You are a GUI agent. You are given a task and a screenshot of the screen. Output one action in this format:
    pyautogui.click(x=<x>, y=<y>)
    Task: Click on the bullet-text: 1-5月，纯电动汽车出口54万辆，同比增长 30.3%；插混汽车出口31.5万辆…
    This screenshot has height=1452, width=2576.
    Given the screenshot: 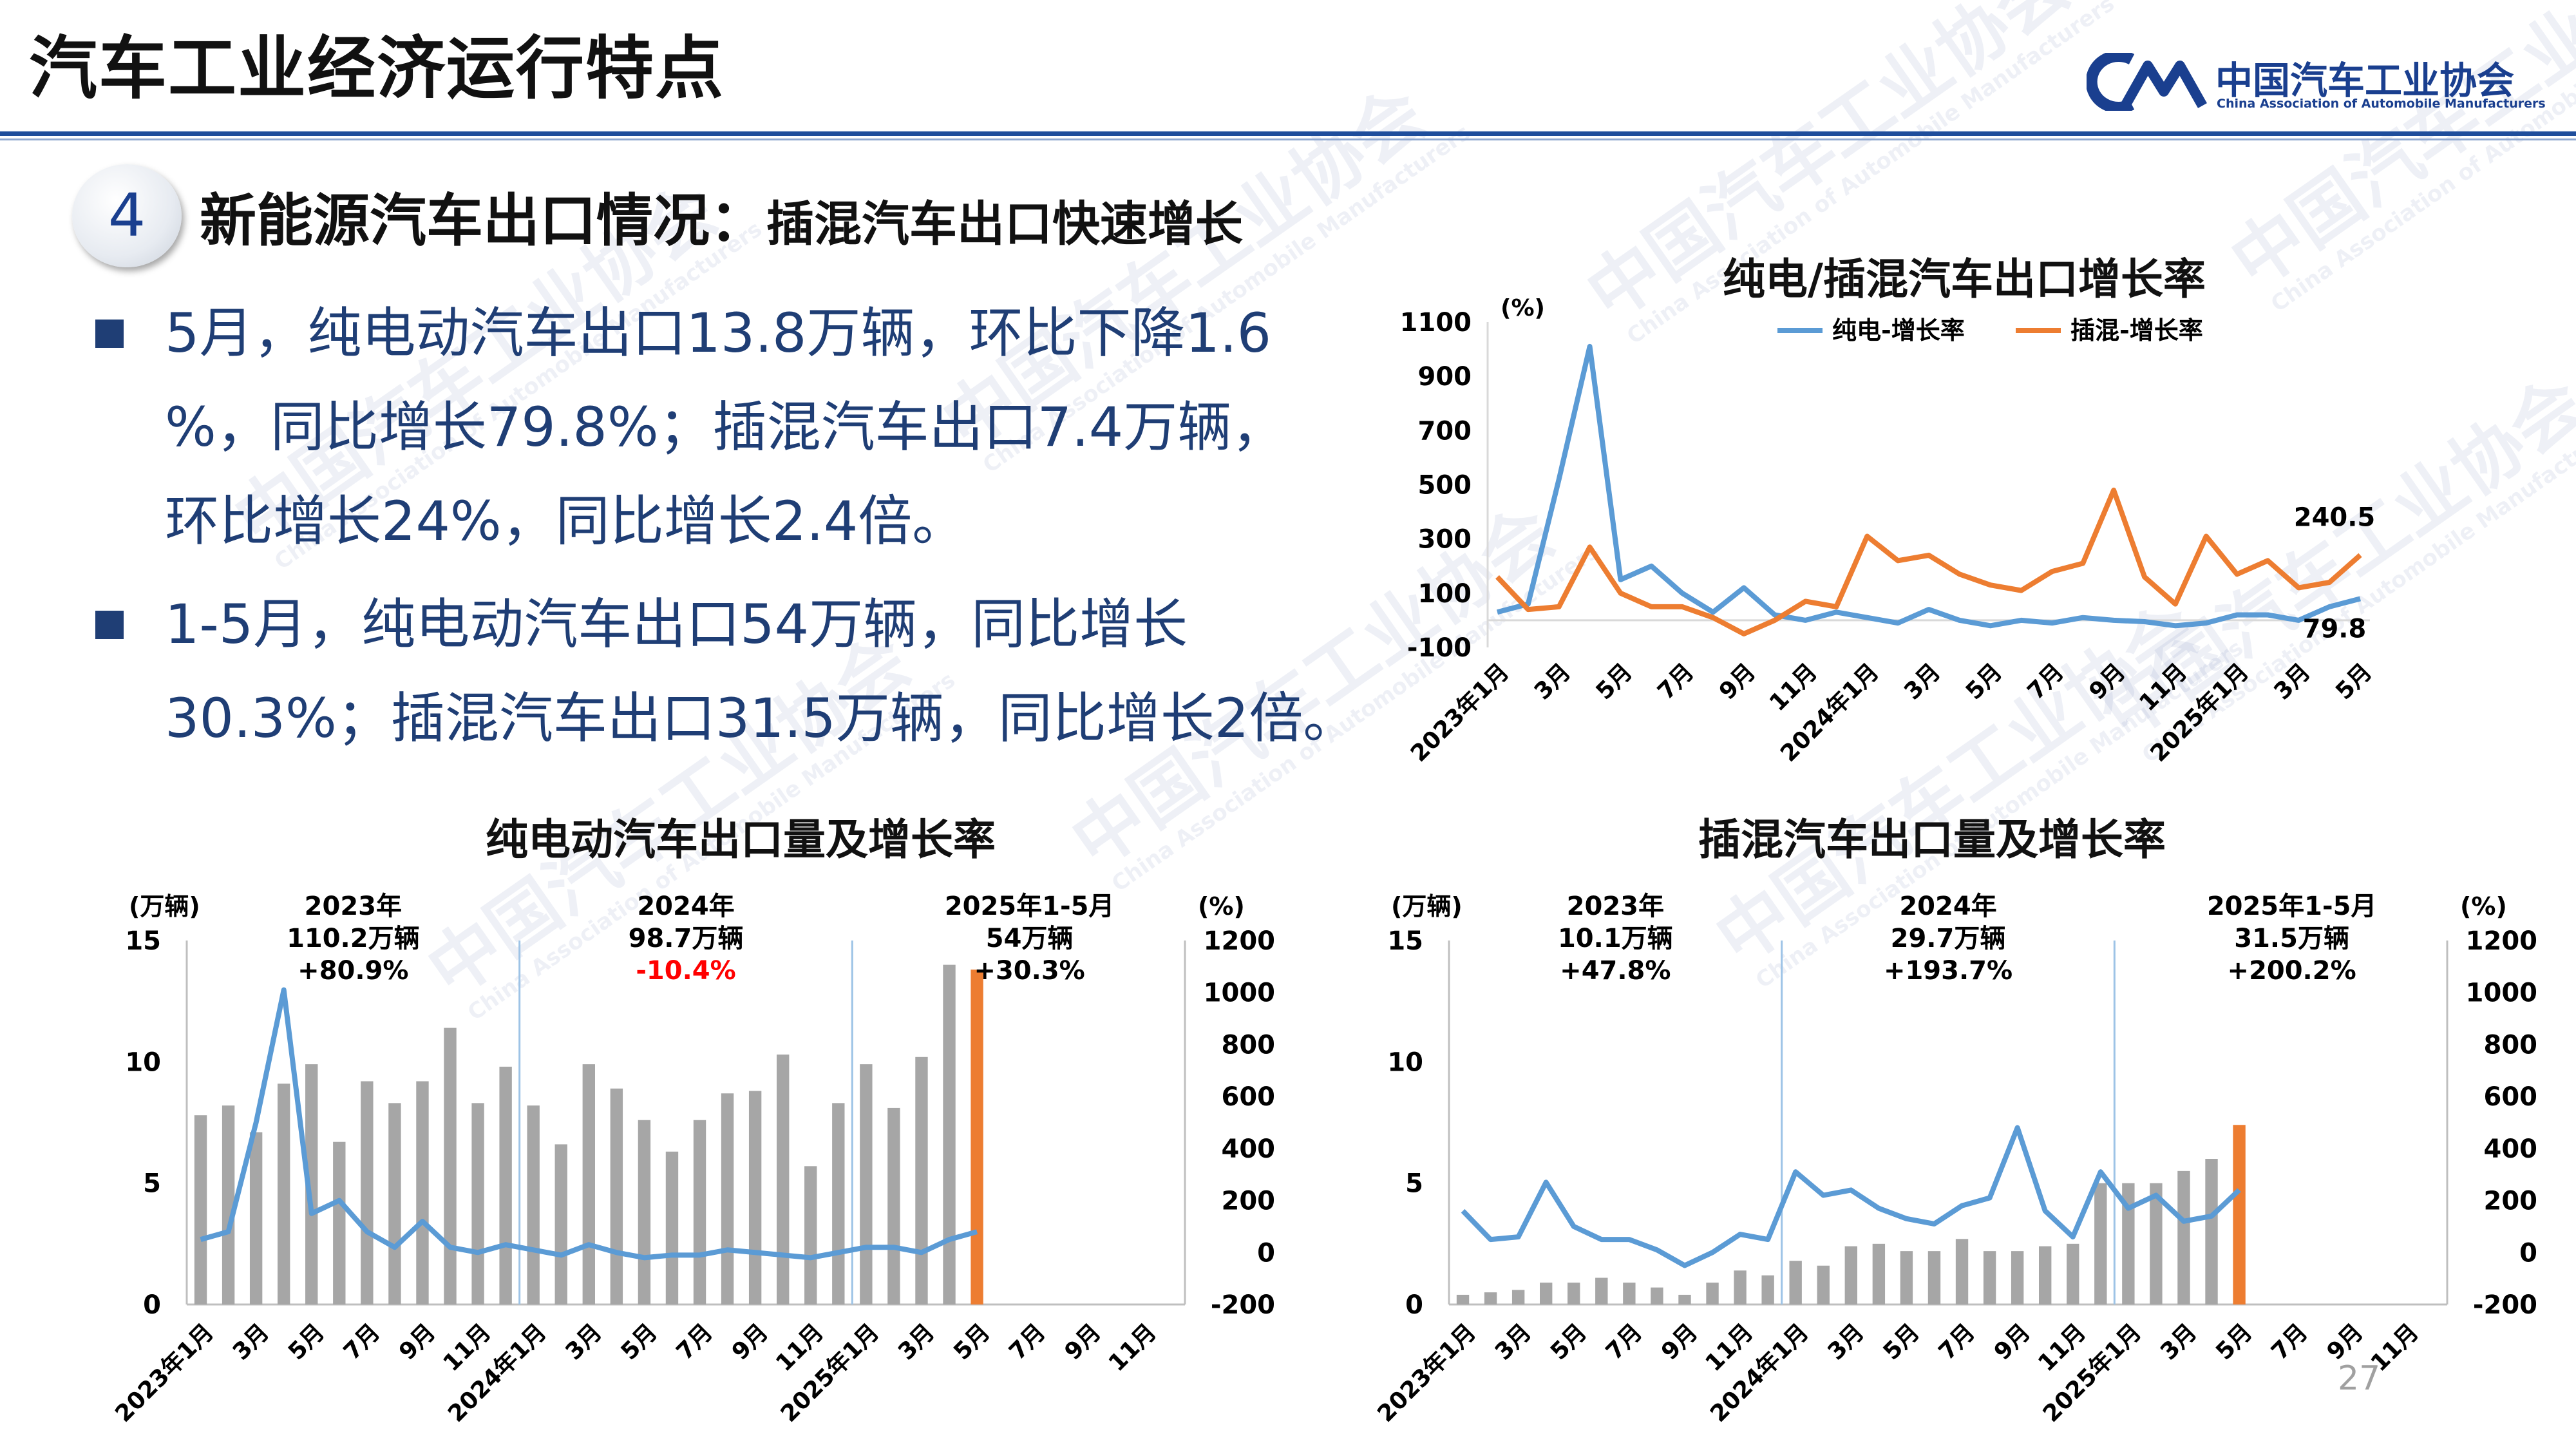 What is the action you would take?
    pyautogui.click(x=761, y=671)
    